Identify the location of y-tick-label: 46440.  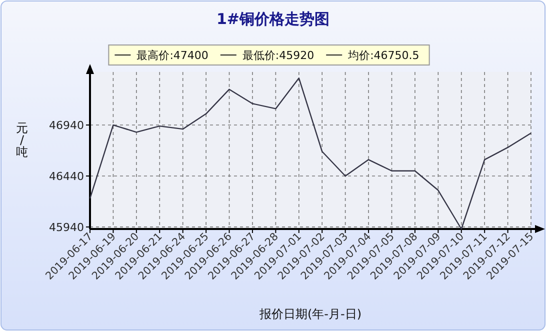
(66, 176).